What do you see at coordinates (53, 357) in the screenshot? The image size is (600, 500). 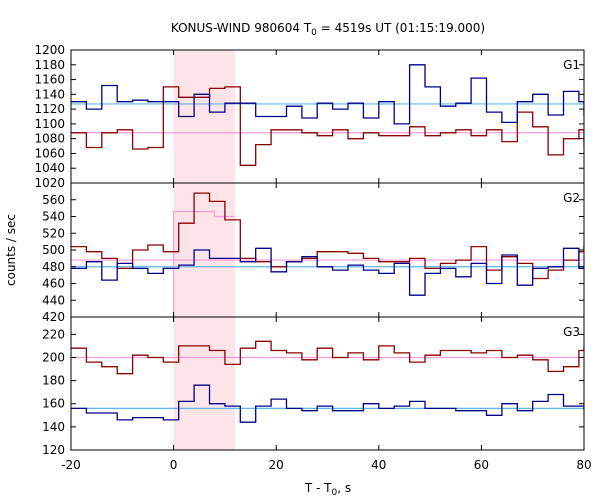 I see `g3-ytick-label: 200` at bounding box center [53, 357].